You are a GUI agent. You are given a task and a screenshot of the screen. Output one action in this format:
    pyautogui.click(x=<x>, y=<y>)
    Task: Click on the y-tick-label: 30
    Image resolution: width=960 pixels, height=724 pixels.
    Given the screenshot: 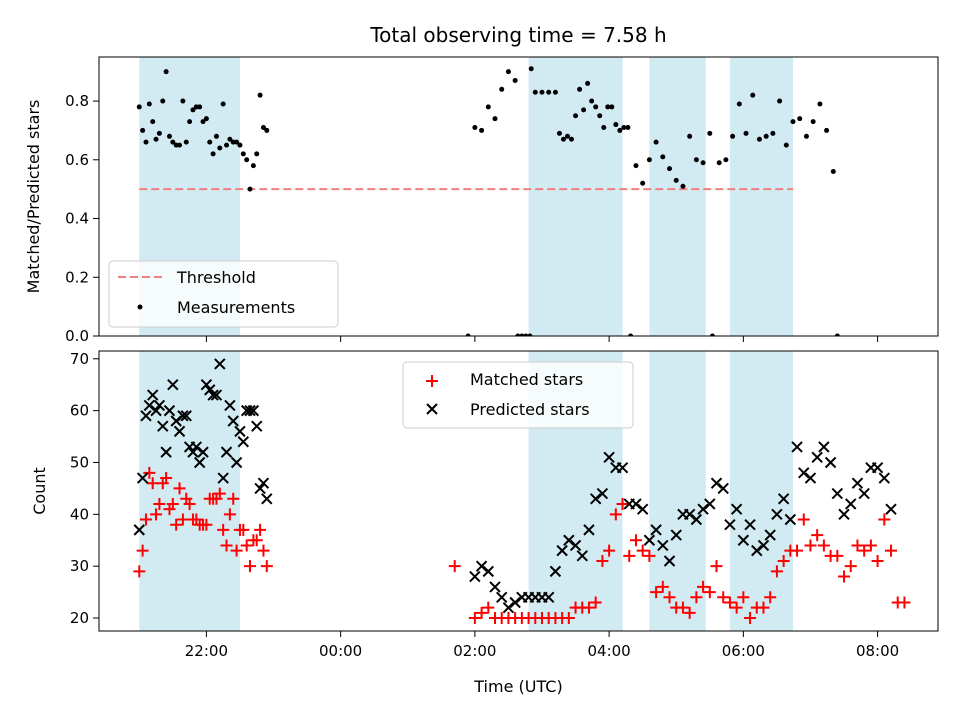 What is the action you would take?
    pyautogui.click(x=79, y=566)
    